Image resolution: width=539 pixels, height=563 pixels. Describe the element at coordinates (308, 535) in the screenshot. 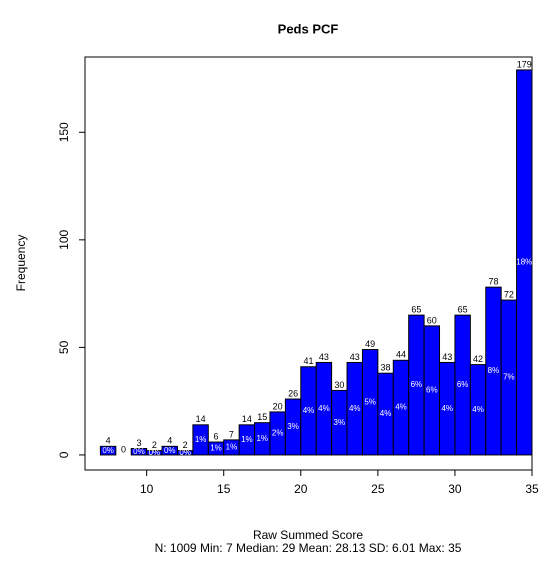

I see `x-axis-label: Raw Summed Score` at that location.